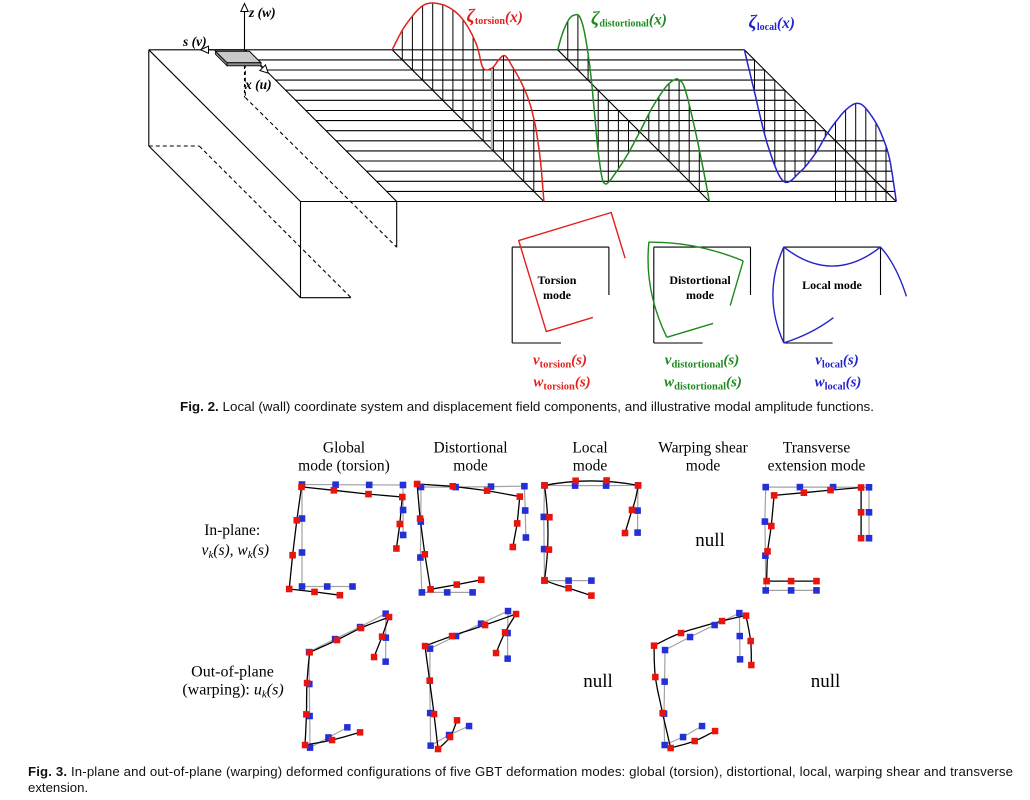 The width and height of the screenshot is (1030, 800). Describe the element at coordinates (557, 280) in the screenshot. I see `svg-text: Torsion` at that location.